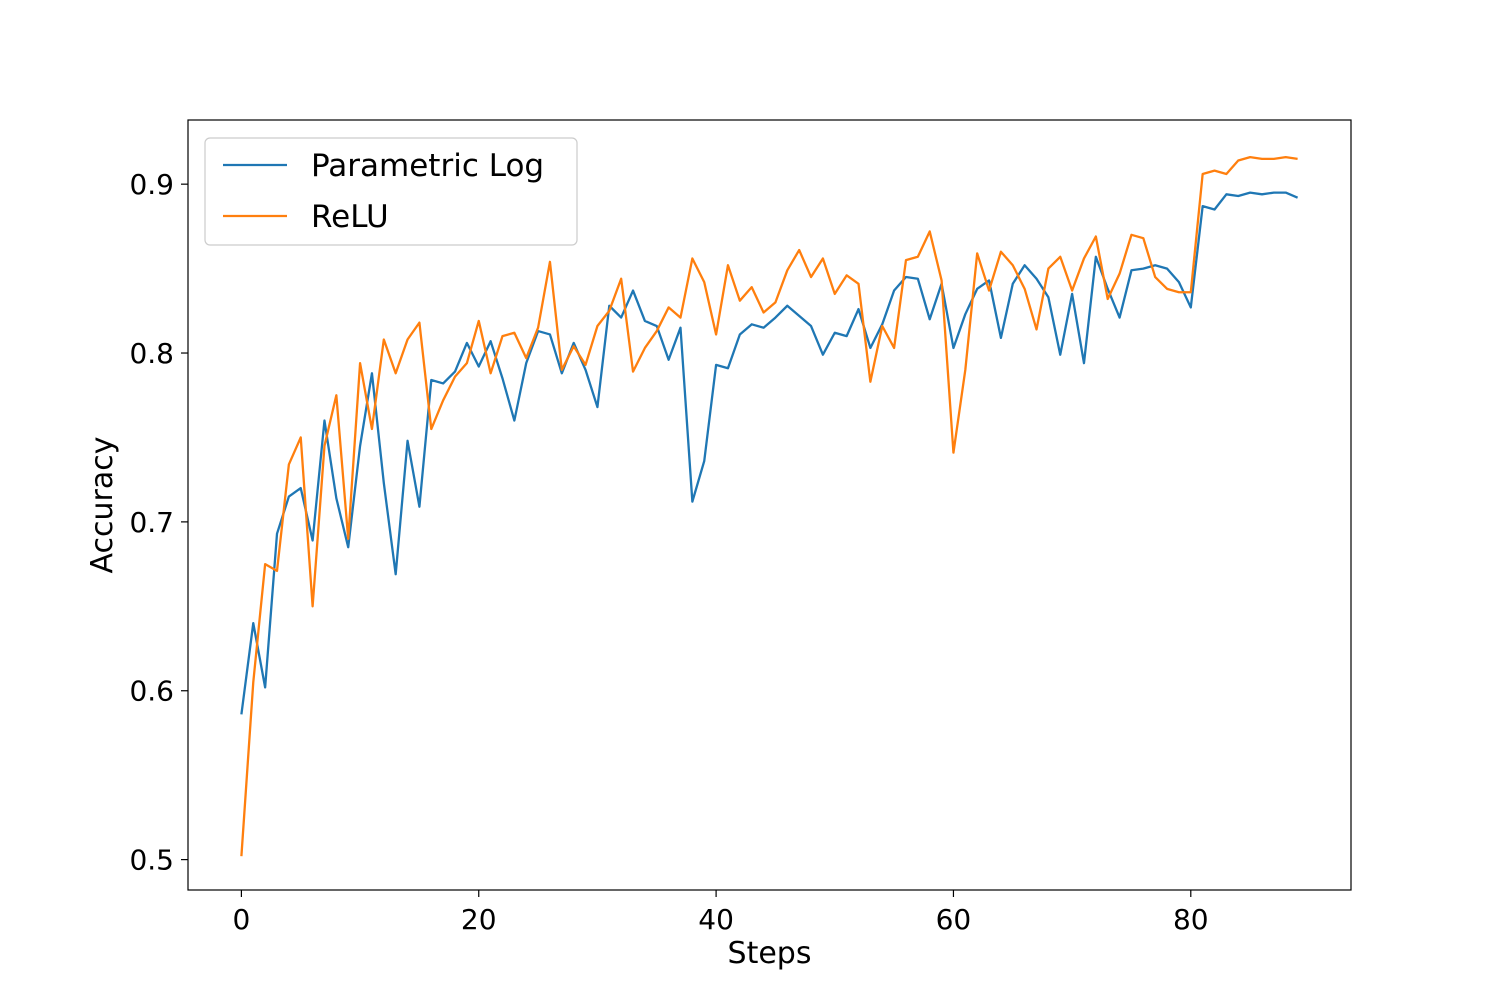  I want to click on legend-entry-relu: ReLU, so click(350, 217).